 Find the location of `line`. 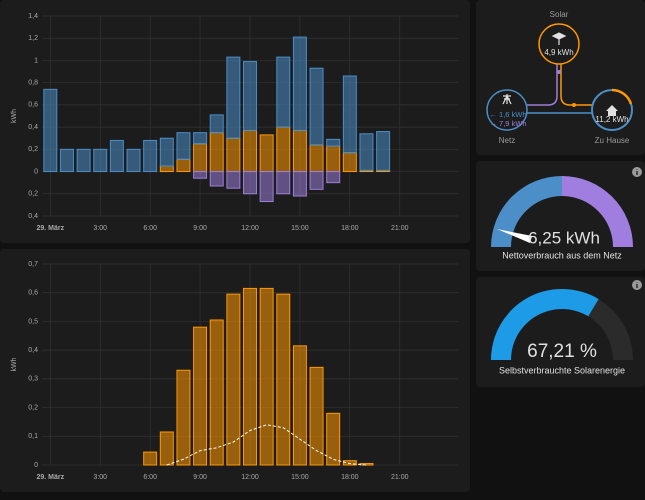

line is located at coordinates (266, 445).